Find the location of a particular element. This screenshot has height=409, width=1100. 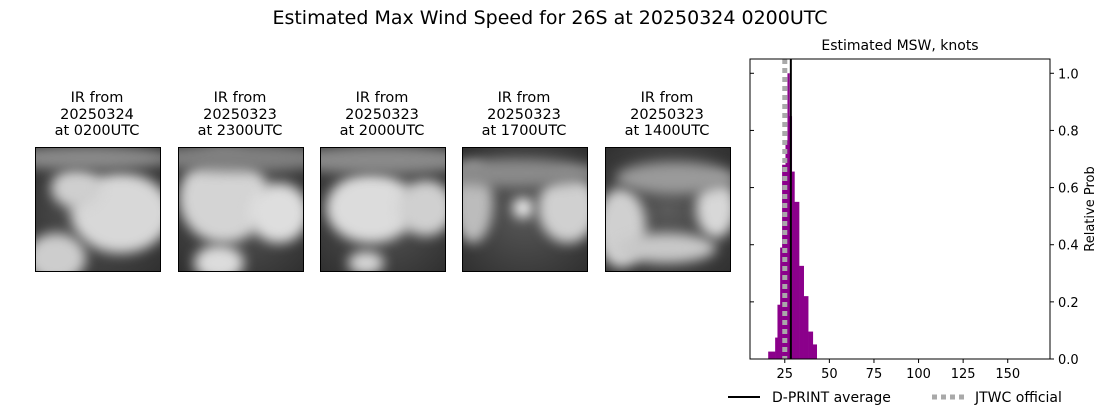

ir-panel-caption: IR from 20250323 at 1700UTC is located at coordinates (524, 115).